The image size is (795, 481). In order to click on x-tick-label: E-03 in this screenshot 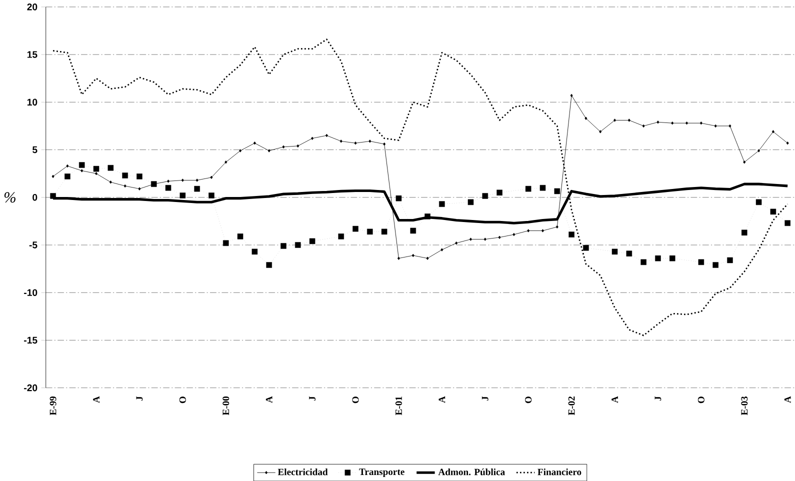, I will do `click(744, 406)`.